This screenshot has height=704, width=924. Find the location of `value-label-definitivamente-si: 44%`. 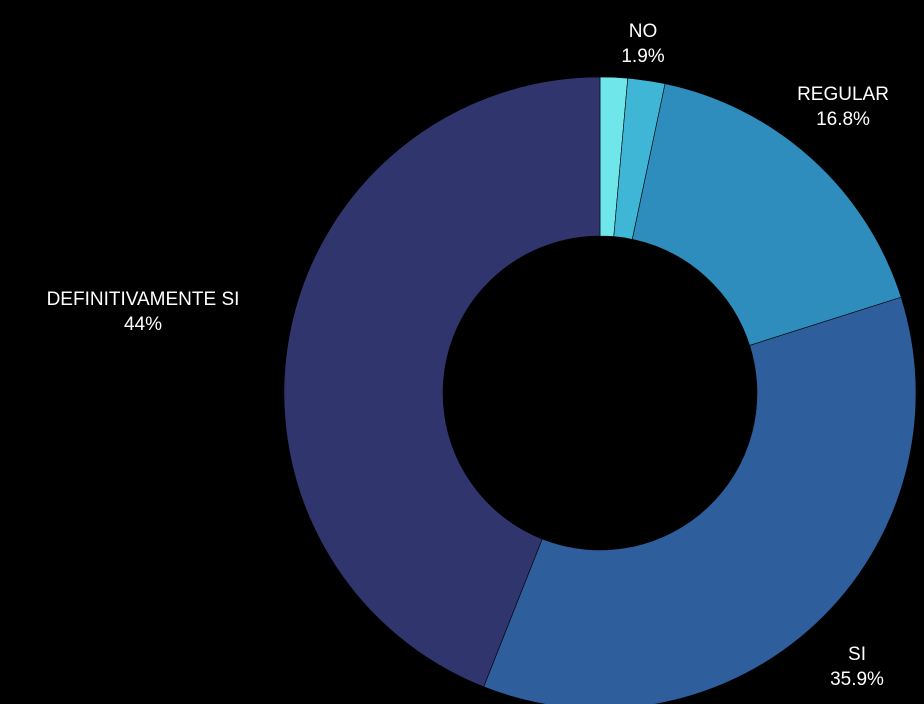

value-label-definitivamente-si: 44% is located at coordinates (143, 324).